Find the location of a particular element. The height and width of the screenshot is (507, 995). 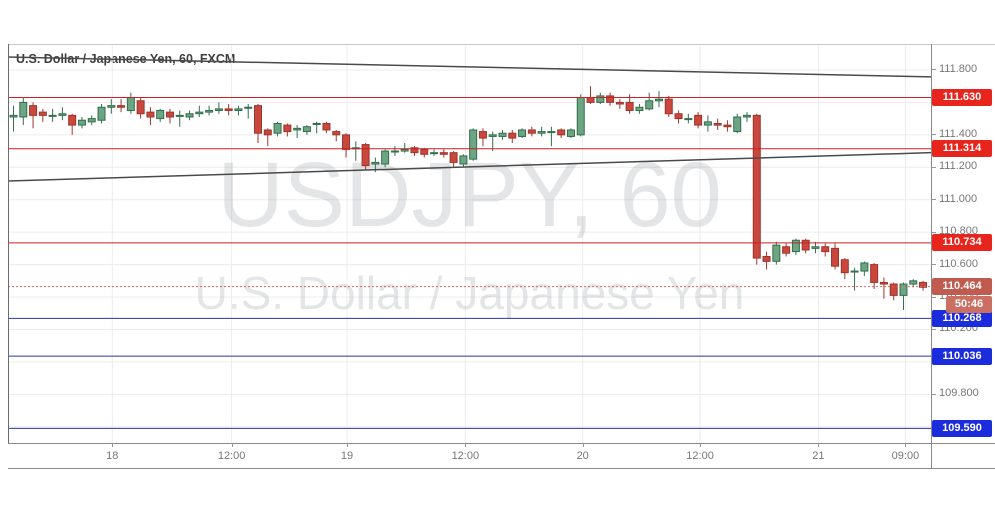

plot-top-border is located at coordinates (501, 44).